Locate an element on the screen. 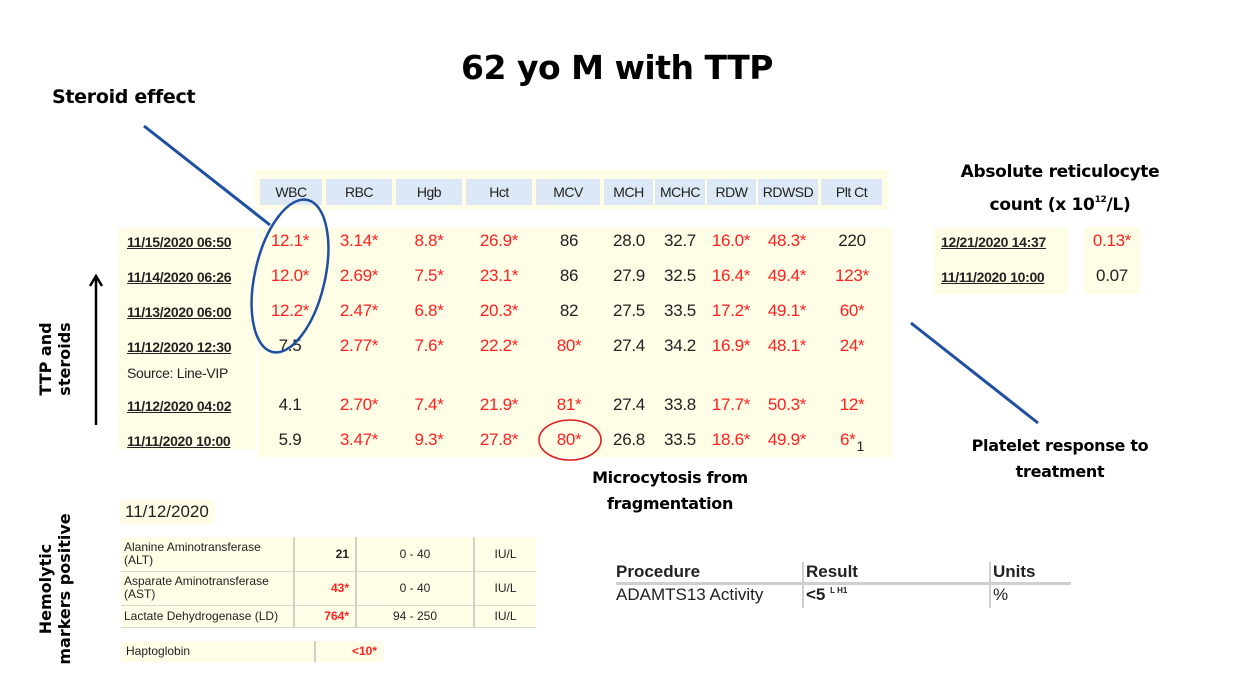  retic-date-link: 11/11/2020 10:00 is located at coordinates (993, 277).